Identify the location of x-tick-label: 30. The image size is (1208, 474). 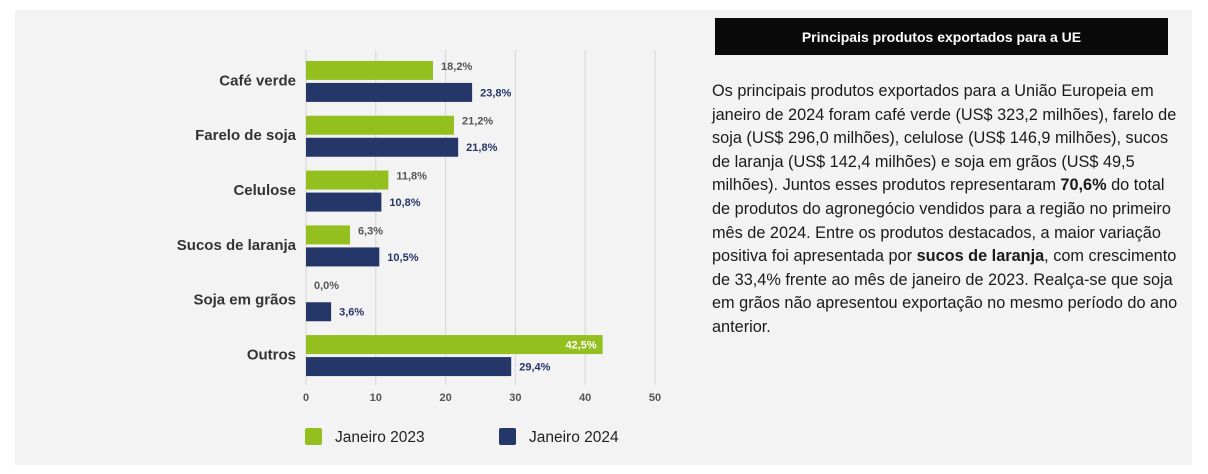
(515, 398).